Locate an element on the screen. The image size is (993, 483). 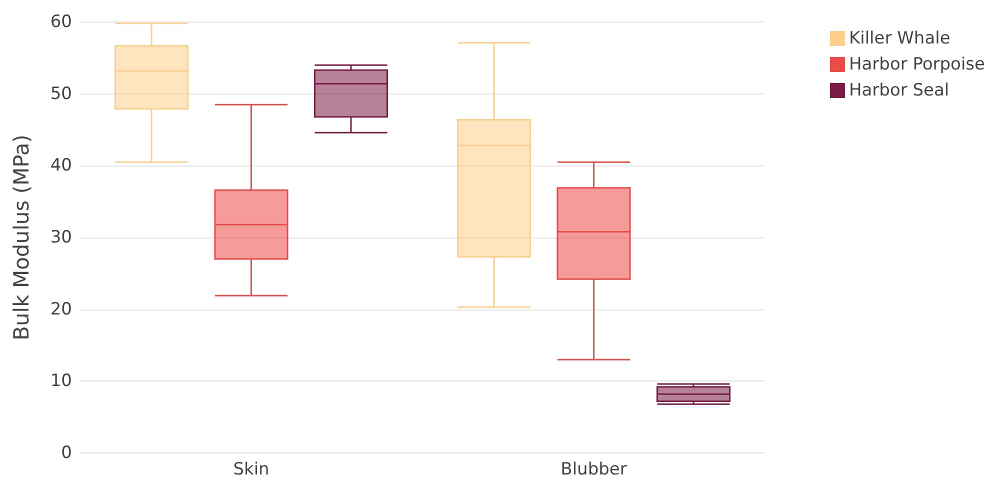
legend-label: Killer Whale is located at coordinates (899, 38).